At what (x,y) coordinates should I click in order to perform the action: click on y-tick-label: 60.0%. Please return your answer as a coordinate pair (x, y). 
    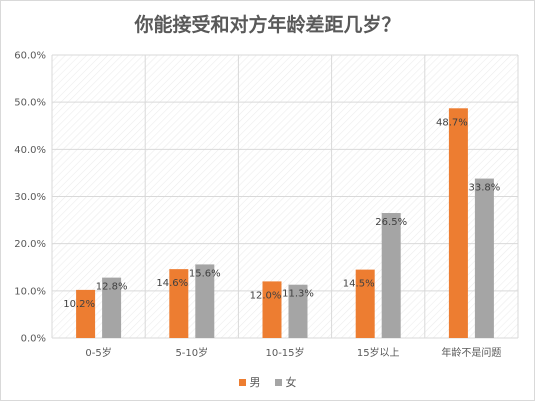
    Looking at the image, I should click on (30, 56).